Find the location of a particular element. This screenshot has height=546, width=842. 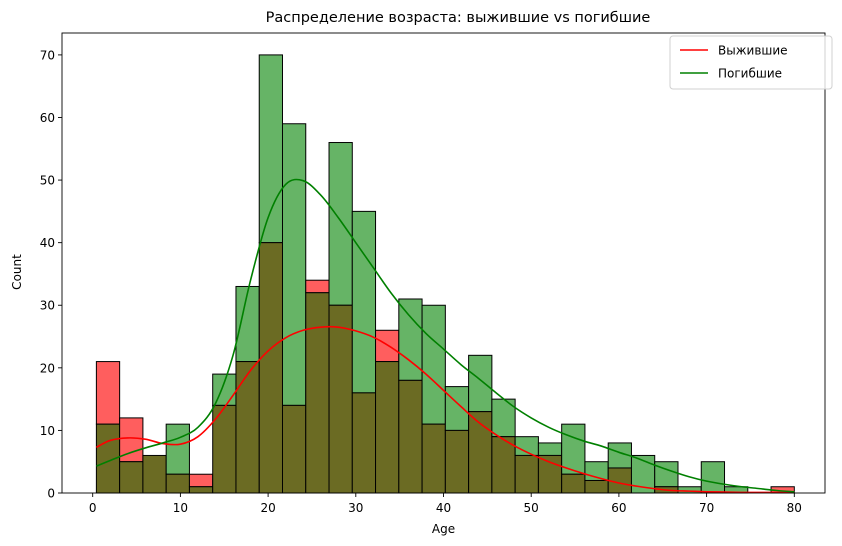

y-tick-label: 20 is located at coordinates (47, 368).